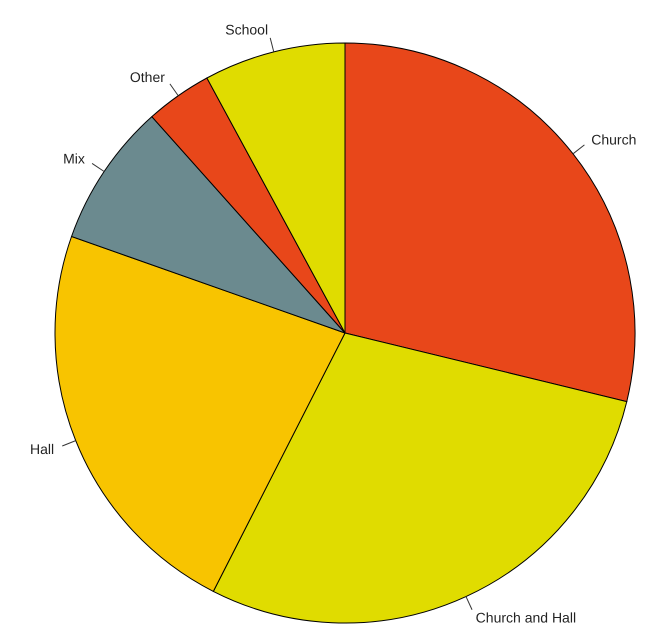  I want to click on slice-label: Church and Hall, so click(526, 618).